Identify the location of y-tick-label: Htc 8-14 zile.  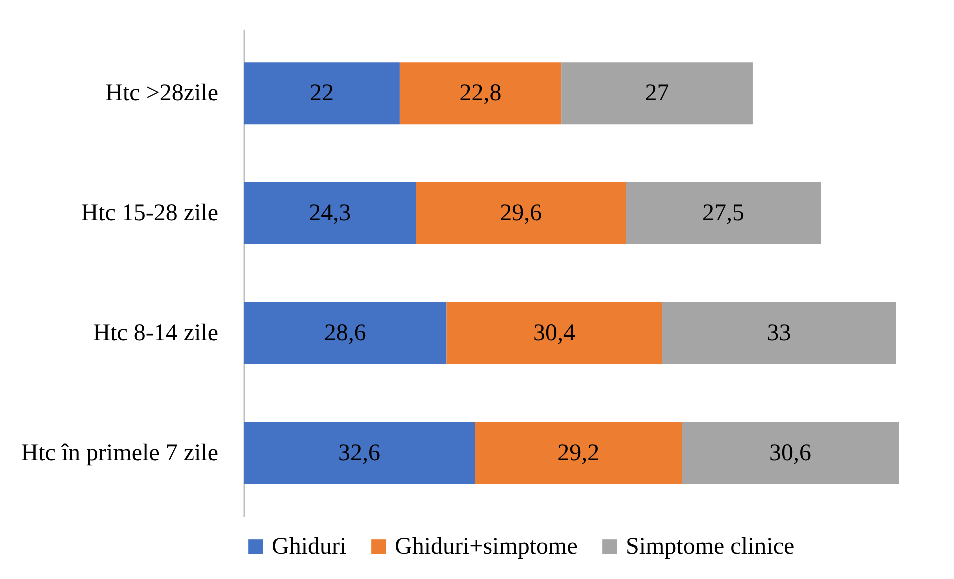
(155, 333).